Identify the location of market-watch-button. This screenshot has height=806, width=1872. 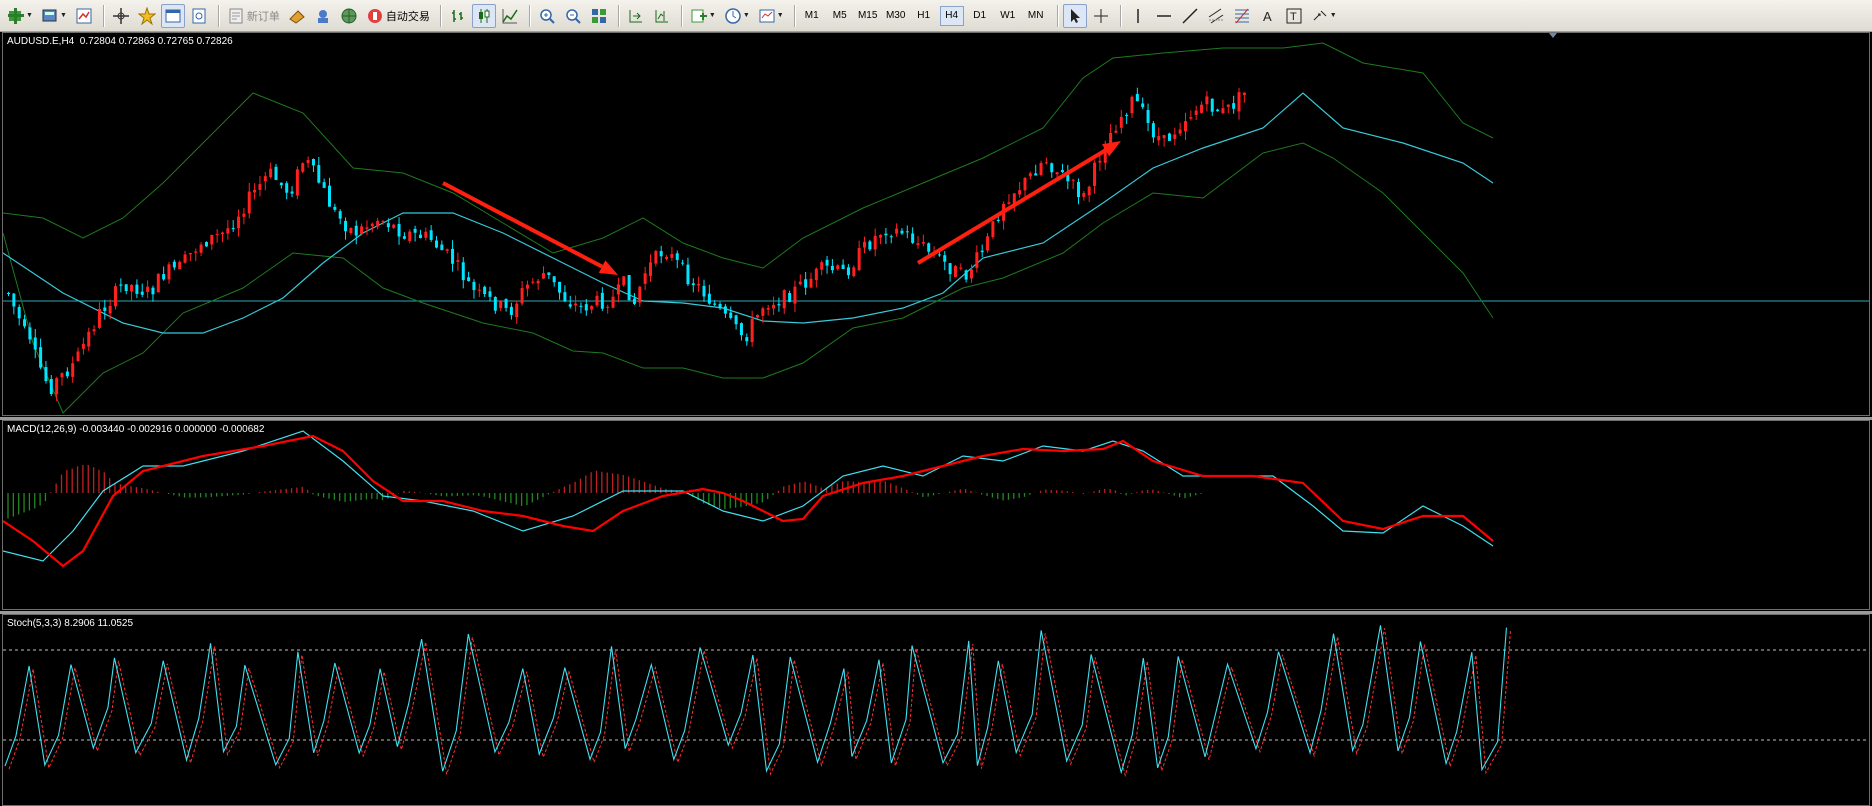
(84, 16).